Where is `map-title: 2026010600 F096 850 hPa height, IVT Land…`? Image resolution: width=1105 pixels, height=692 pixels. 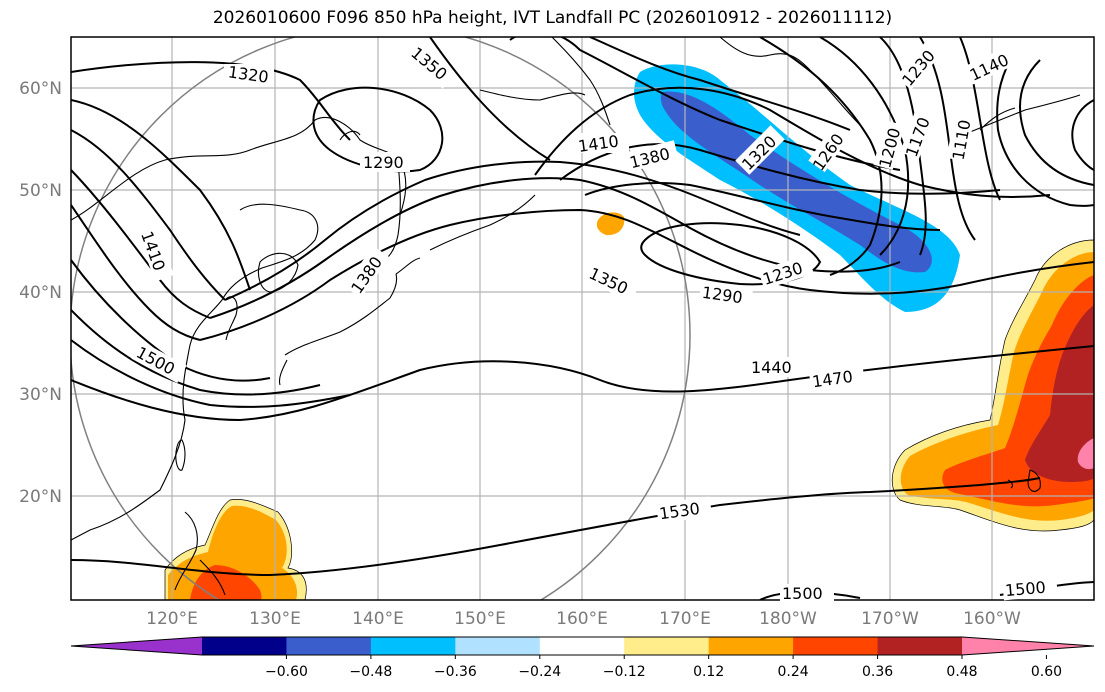
map-title: 2026010600 F096 850 hPa height, IVT Land… is located at coordinates (552, 18).